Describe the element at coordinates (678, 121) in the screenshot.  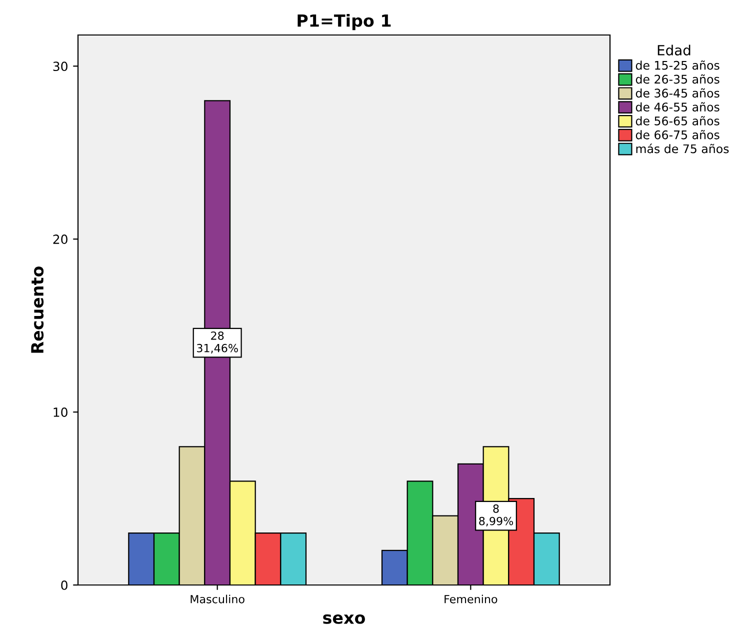
I see `legend-label: de 56-65 años` at that location.